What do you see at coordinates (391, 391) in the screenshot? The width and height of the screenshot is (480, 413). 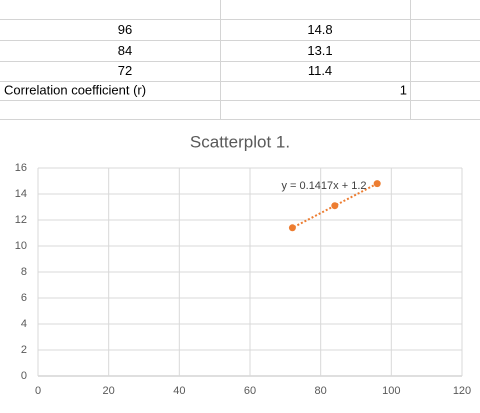 I see `x-tick-label: 100` at bounding box center [391, 391].